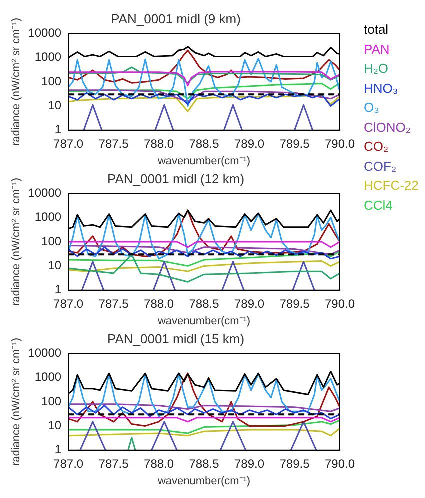 The height and width of the screenshot is (498, 425). I want to click on text: total, so click(377, 30).